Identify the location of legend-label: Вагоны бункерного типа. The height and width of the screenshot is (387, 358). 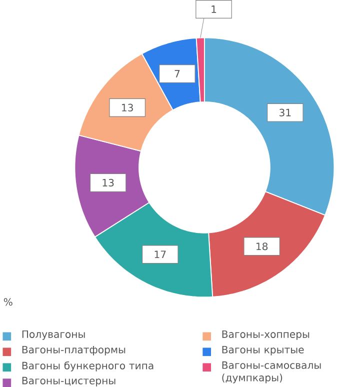
(88, 366).